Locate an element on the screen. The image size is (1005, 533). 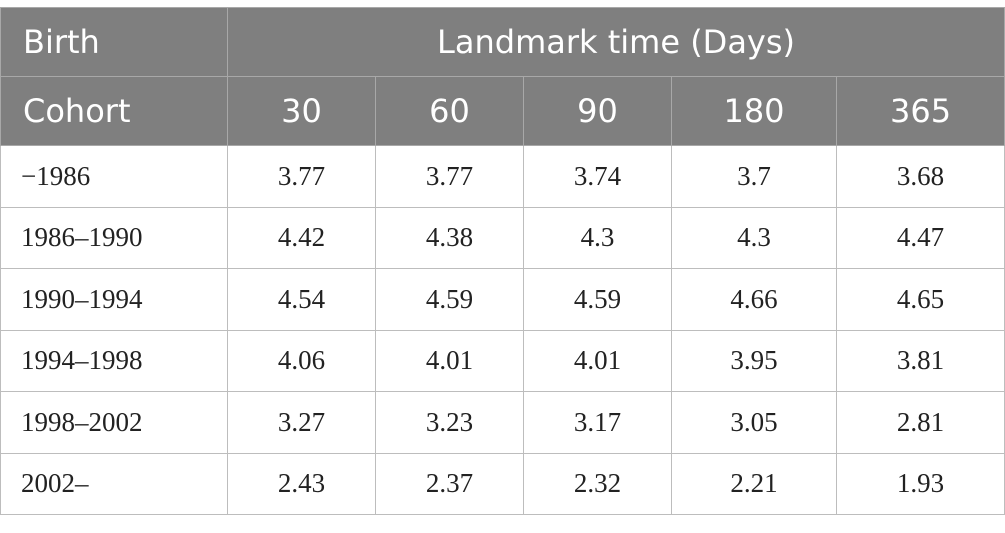
table-row: 1994–1998 4.06 4.01 4.01 3.95 3.81 is located at coordinates (502, 360).